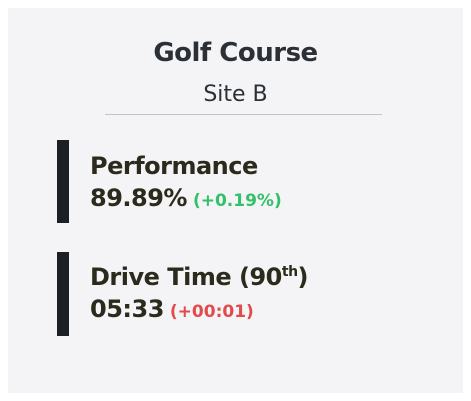 This screenshot has width=471, height=401. What do you see at coordinates (186, 277) in the screenshot?
I see `label-text: Drive Time (90` at bounding box center [186, 277].